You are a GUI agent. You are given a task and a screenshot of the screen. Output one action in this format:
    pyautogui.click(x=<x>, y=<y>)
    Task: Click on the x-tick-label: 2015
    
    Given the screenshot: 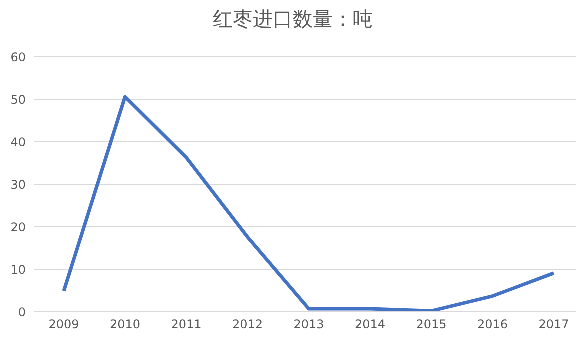 What is the action you would take?
    pyautogui.click(x=431, y=325)
    